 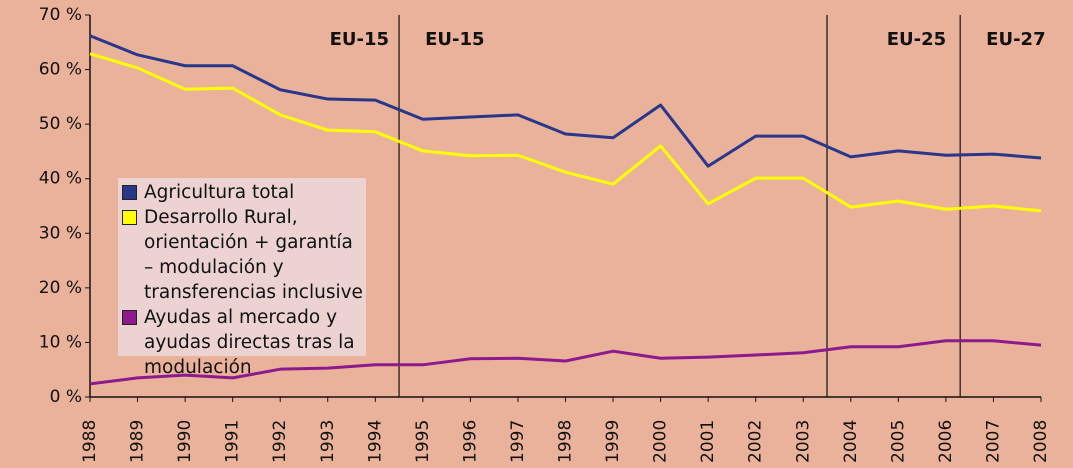 I want to click on x-tick-label: 1996, so click(x=470, y=441).